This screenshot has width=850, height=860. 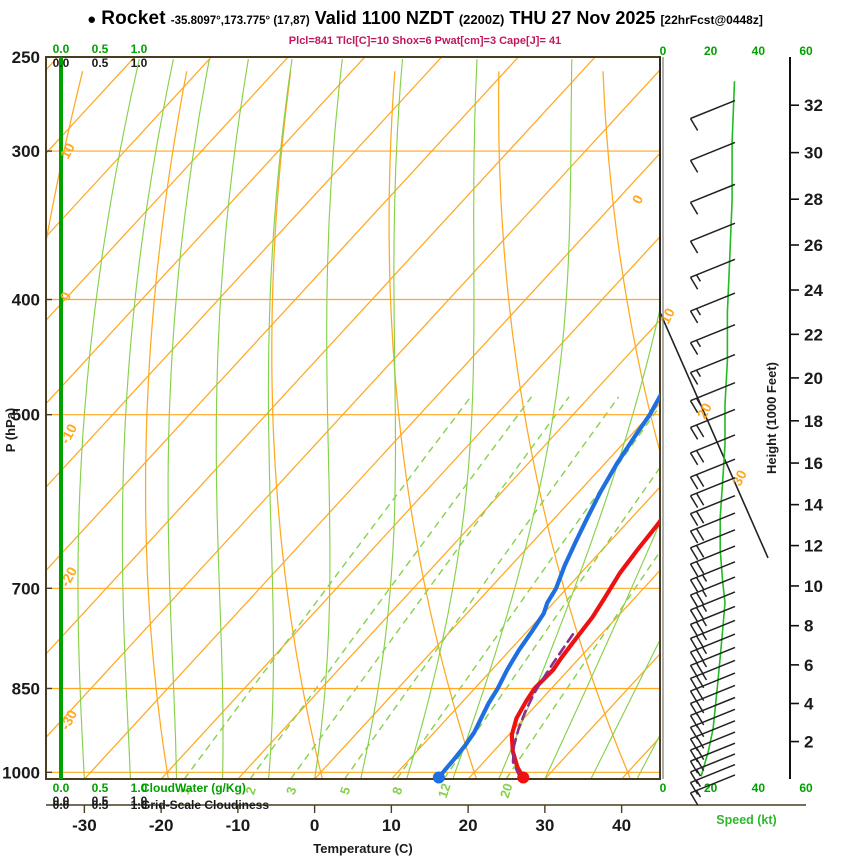 What do you see at coordinates (813, 378) in the screenshot?
I see `height-tick-label: 20` at bounding box center [813, 378].